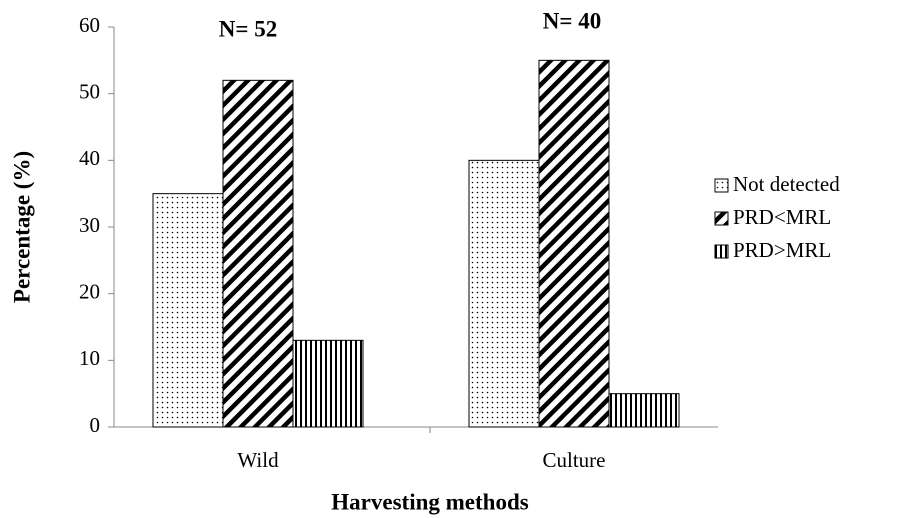  What do you see at coordinates (89, 358) in the screenshot?
I see `y-tick-label: 10` at bounding box center [89, 358].